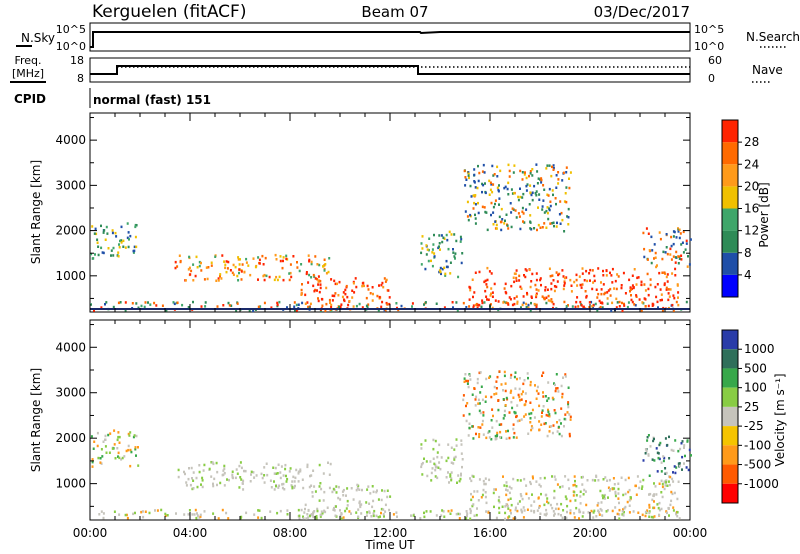 This screenshot has height=554, width=800. Describe the element at coordinates (71, 46) in the screenshot. I see `nsky-tick-bottom: 10^0` at that location.